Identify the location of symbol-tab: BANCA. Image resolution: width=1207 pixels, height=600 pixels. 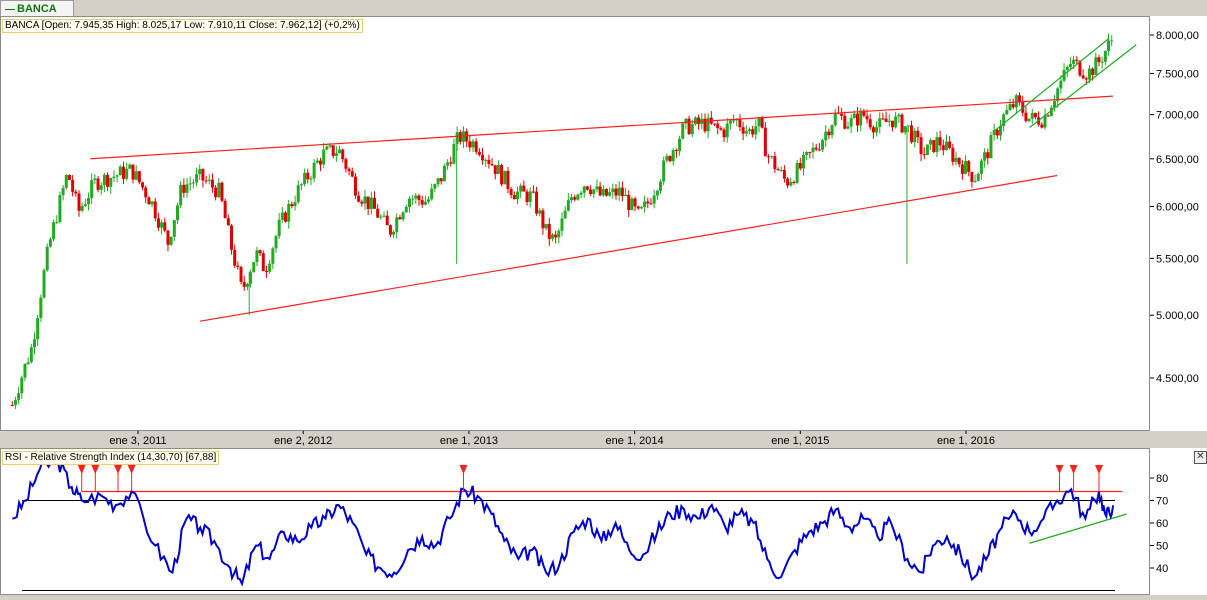
(37, 8).